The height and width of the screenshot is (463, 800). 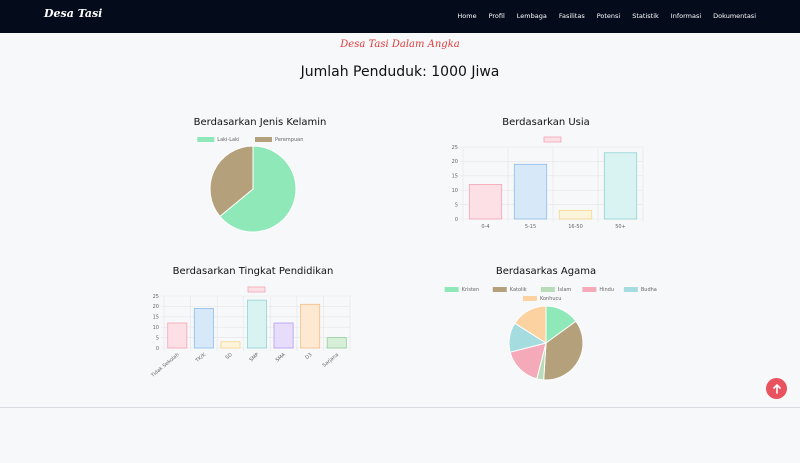 I want to click on arrow-up-icon, so click(x=776, y=388).